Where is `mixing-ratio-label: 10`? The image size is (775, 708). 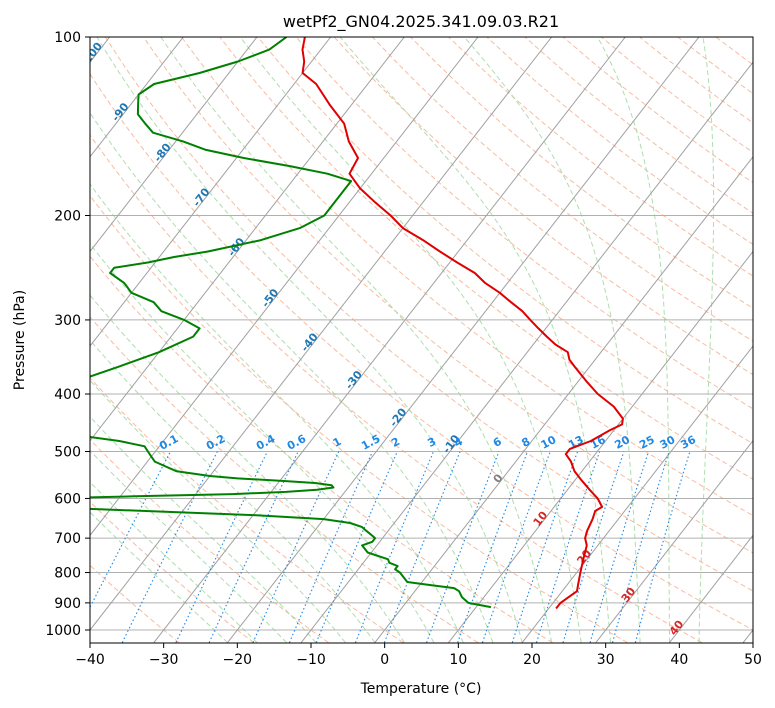 mixing-ratio-label: 10 is located at coordinates (549, 442).